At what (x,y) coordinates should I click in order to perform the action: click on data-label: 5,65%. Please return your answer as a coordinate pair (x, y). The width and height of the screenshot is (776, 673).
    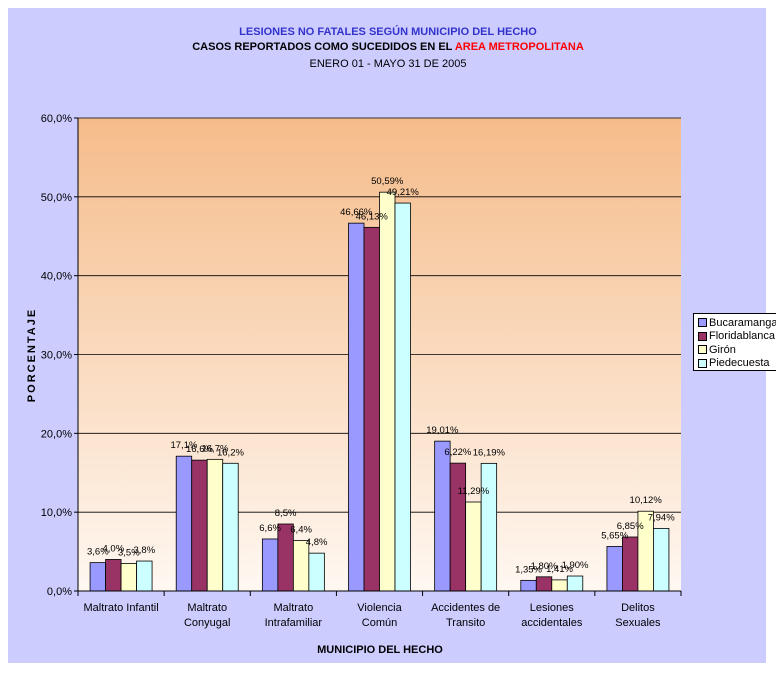
    Looking at the image, I should click on (614, 535).